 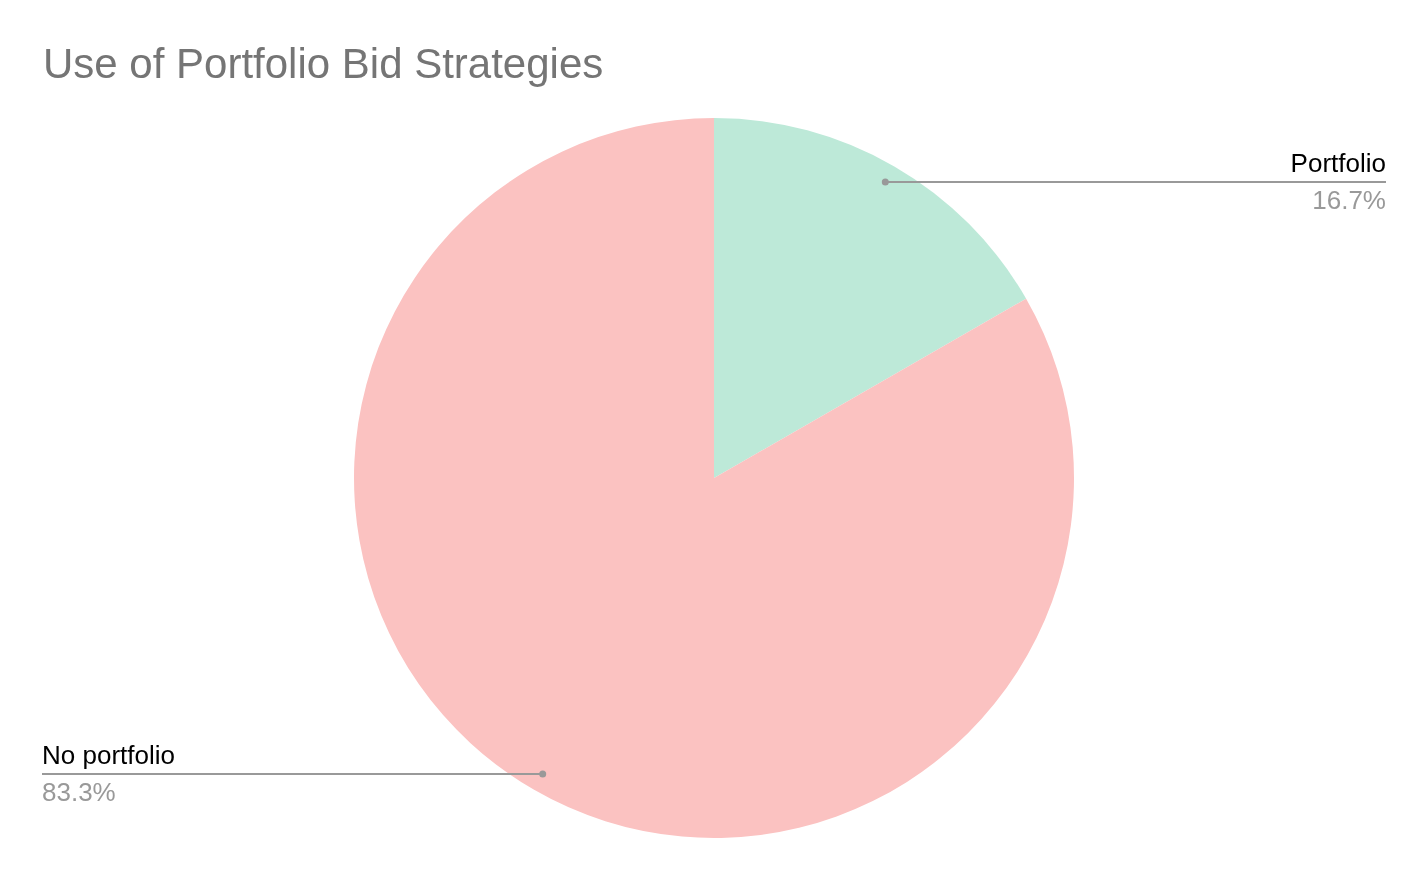 What do you see at coordinates (1349, 200) in the screenshot?
I see `data-label: 16.7%` at bounding box center [1349, 200].